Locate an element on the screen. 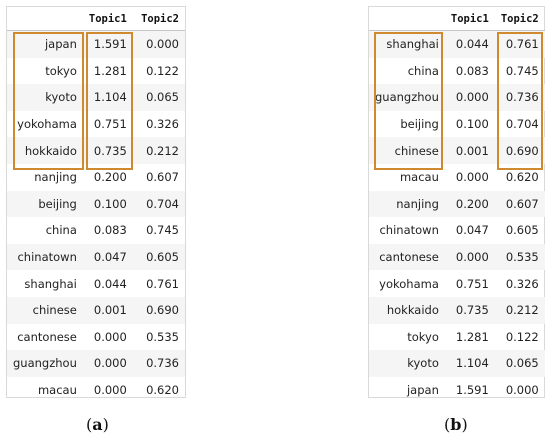 The width and height of the screenshot is (550, 441). table-header-row: Topic1 Topic2 is located at coordinates (96, 19).